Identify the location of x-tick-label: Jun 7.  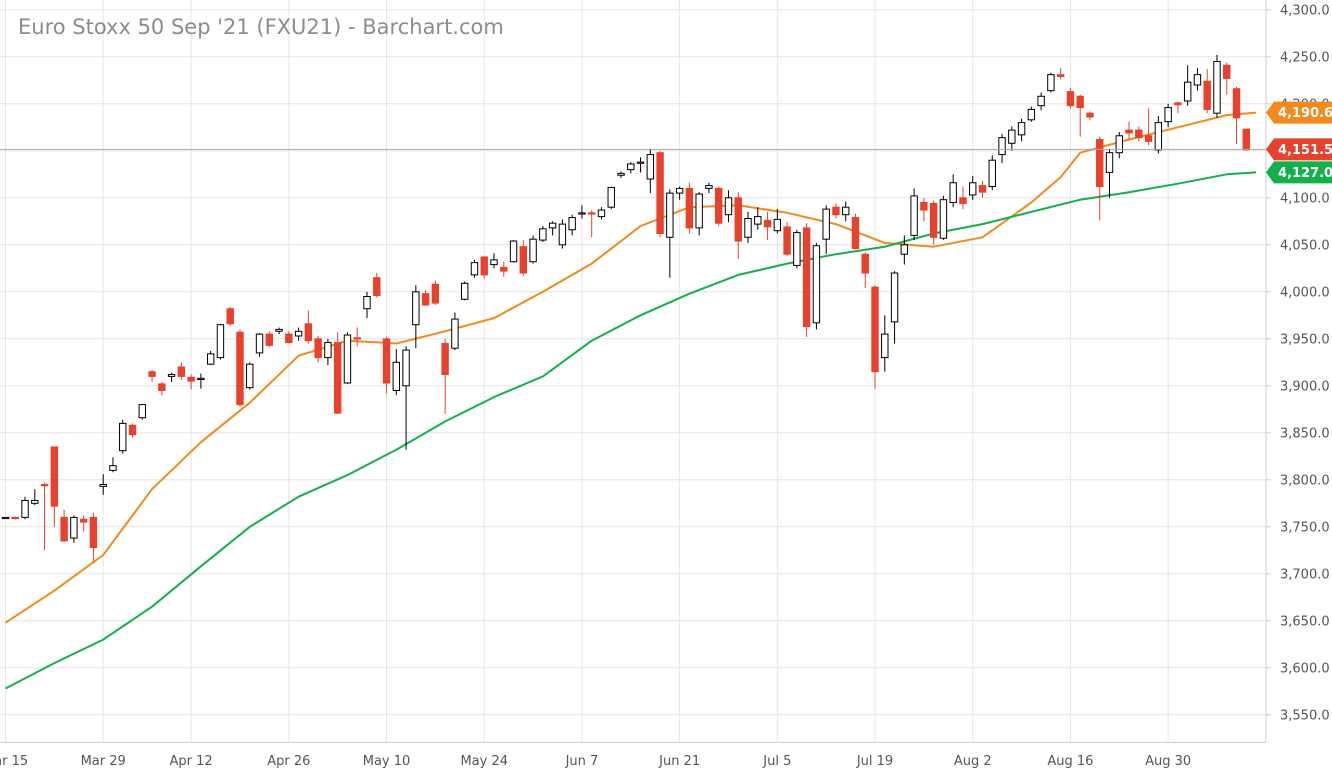
(582, 761).